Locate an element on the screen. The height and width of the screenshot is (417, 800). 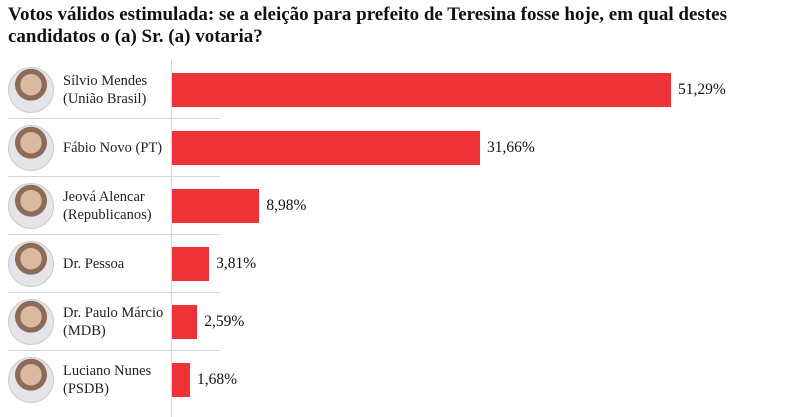
category-label-line: (PSDB) is located at coordinates (86, 389).